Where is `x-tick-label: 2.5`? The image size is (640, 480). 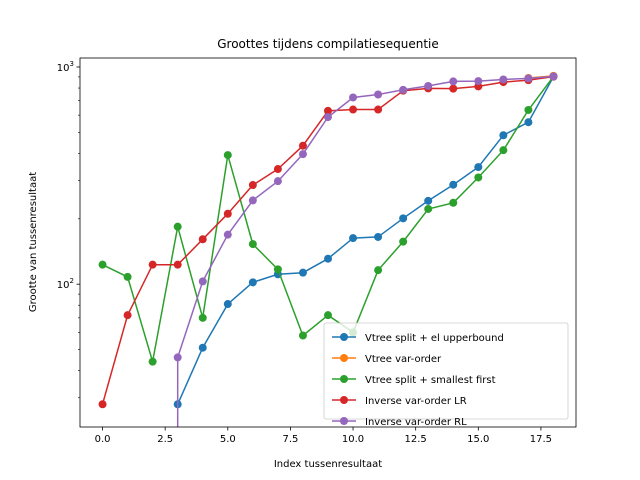
x-tick-label: 2.5 is located at coordinates (165, 439).